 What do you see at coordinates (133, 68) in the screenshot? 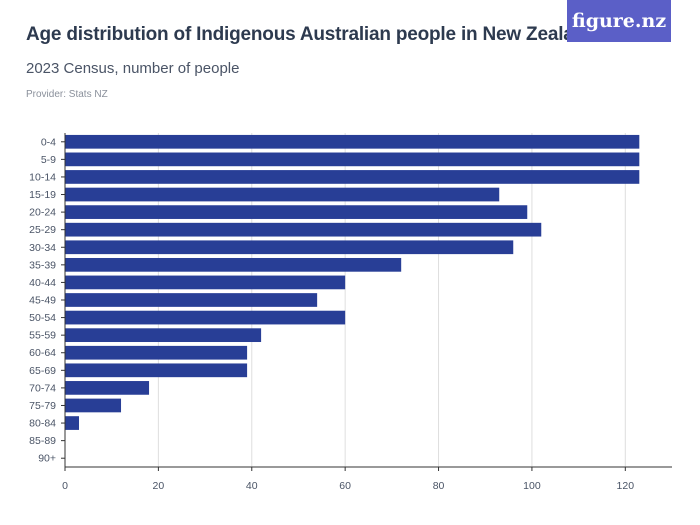
I see `chart-subtitle: 2023 Census, number of people` at bounding box center [133, 68].